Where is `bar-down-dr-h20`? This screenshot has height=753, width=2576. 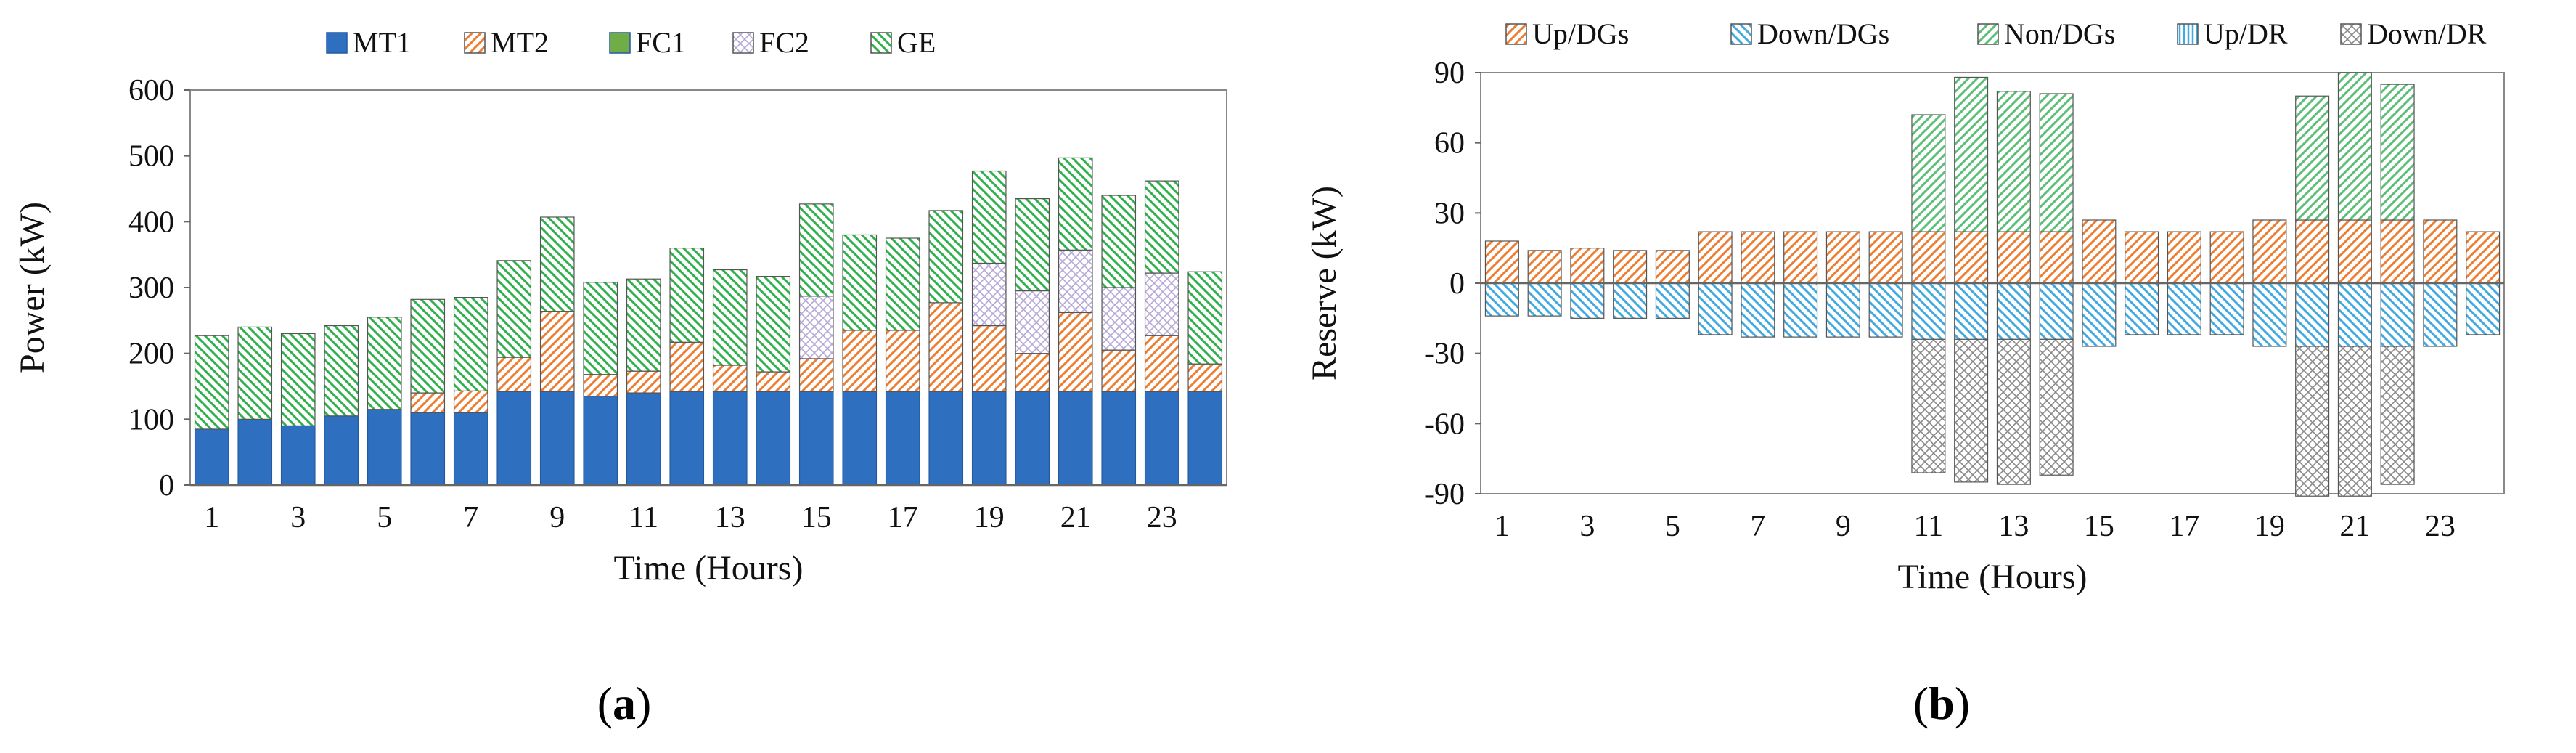
bar-down-dr-h20 is located at coordinates (2313, 421).